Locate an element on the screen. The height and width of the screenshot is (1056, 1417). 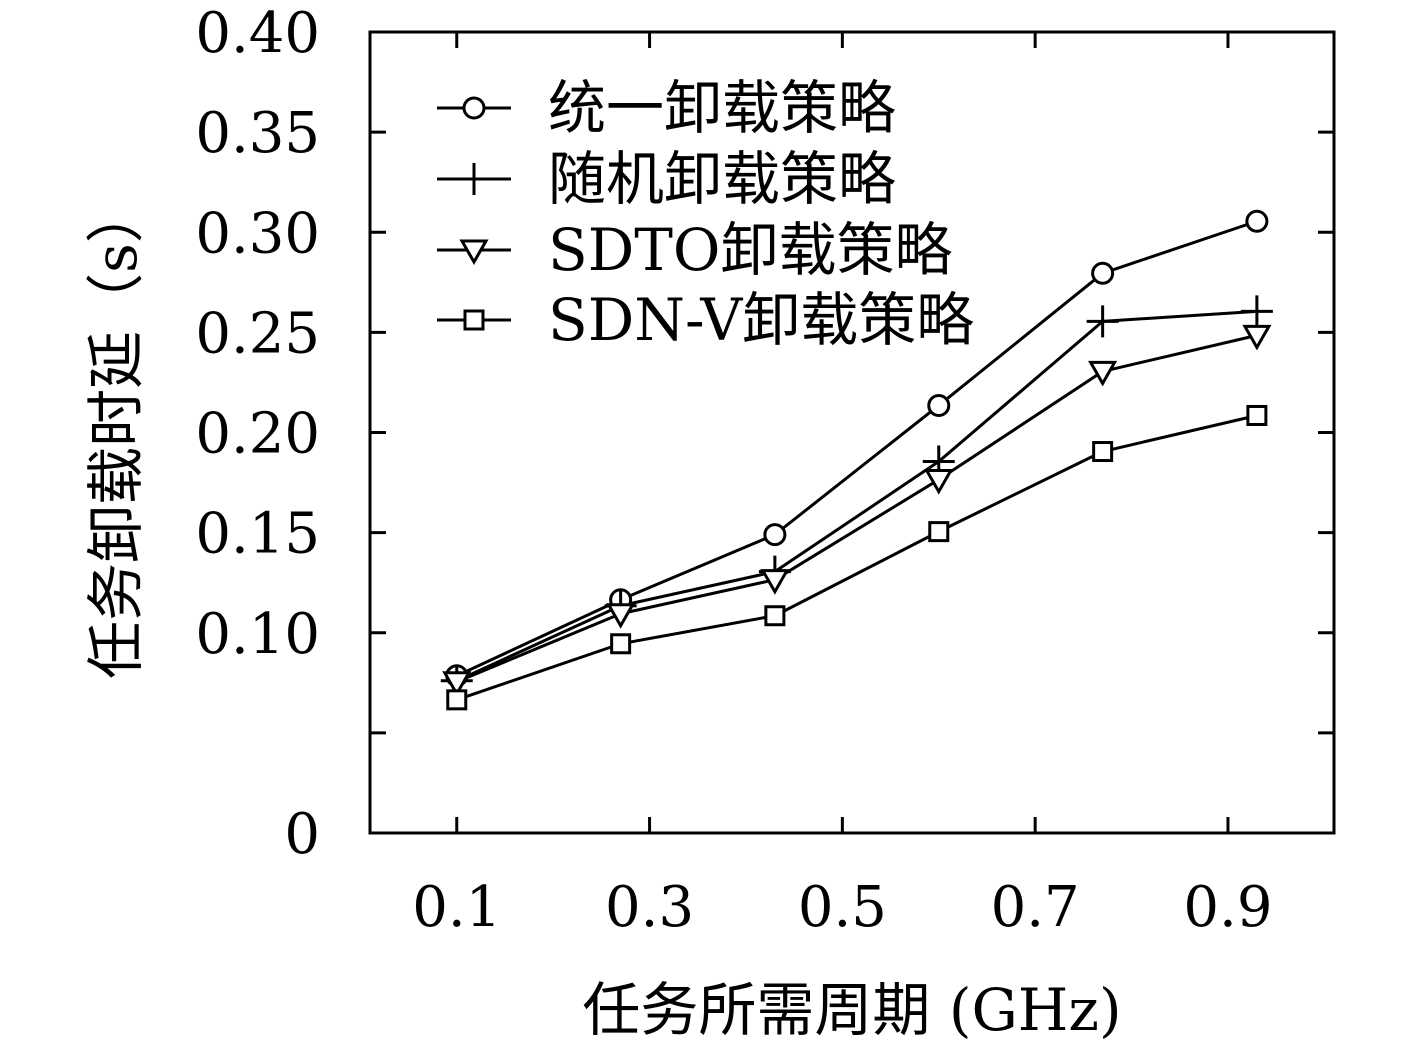
y-tick-label: 0.15 is located at coordinates (257, 534).